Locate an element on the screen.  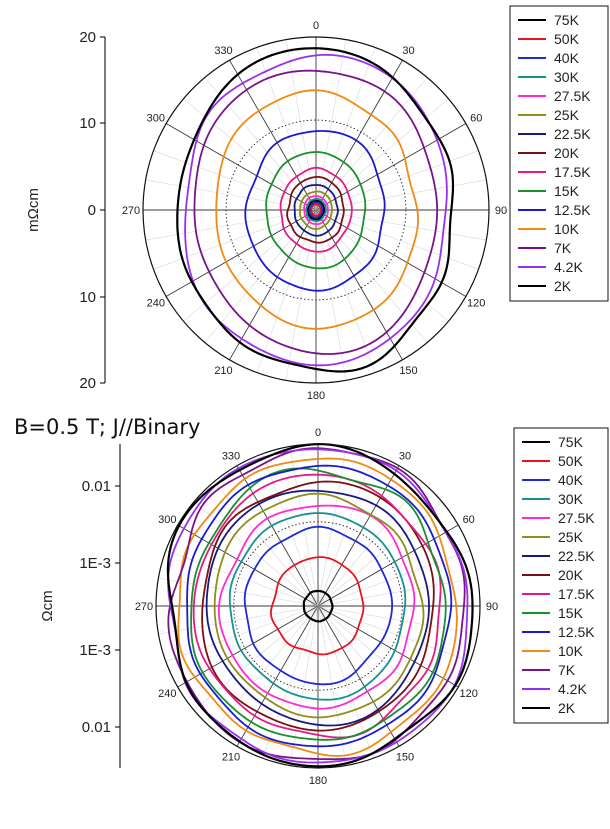
series-curve-50K is located at coordinates (317, 606).